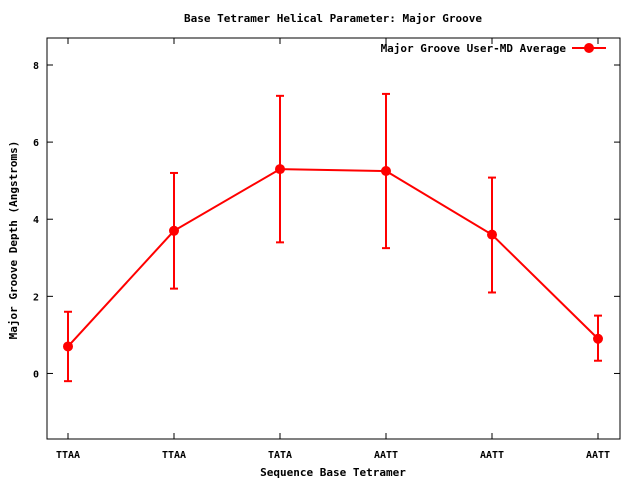 This screenshot has height=484, width=640. What do you see at coordinates (333, 472) in the screenshot?
I see `x-axis-label: Sequence Base Tetramer` at bounding box center [333, 472].